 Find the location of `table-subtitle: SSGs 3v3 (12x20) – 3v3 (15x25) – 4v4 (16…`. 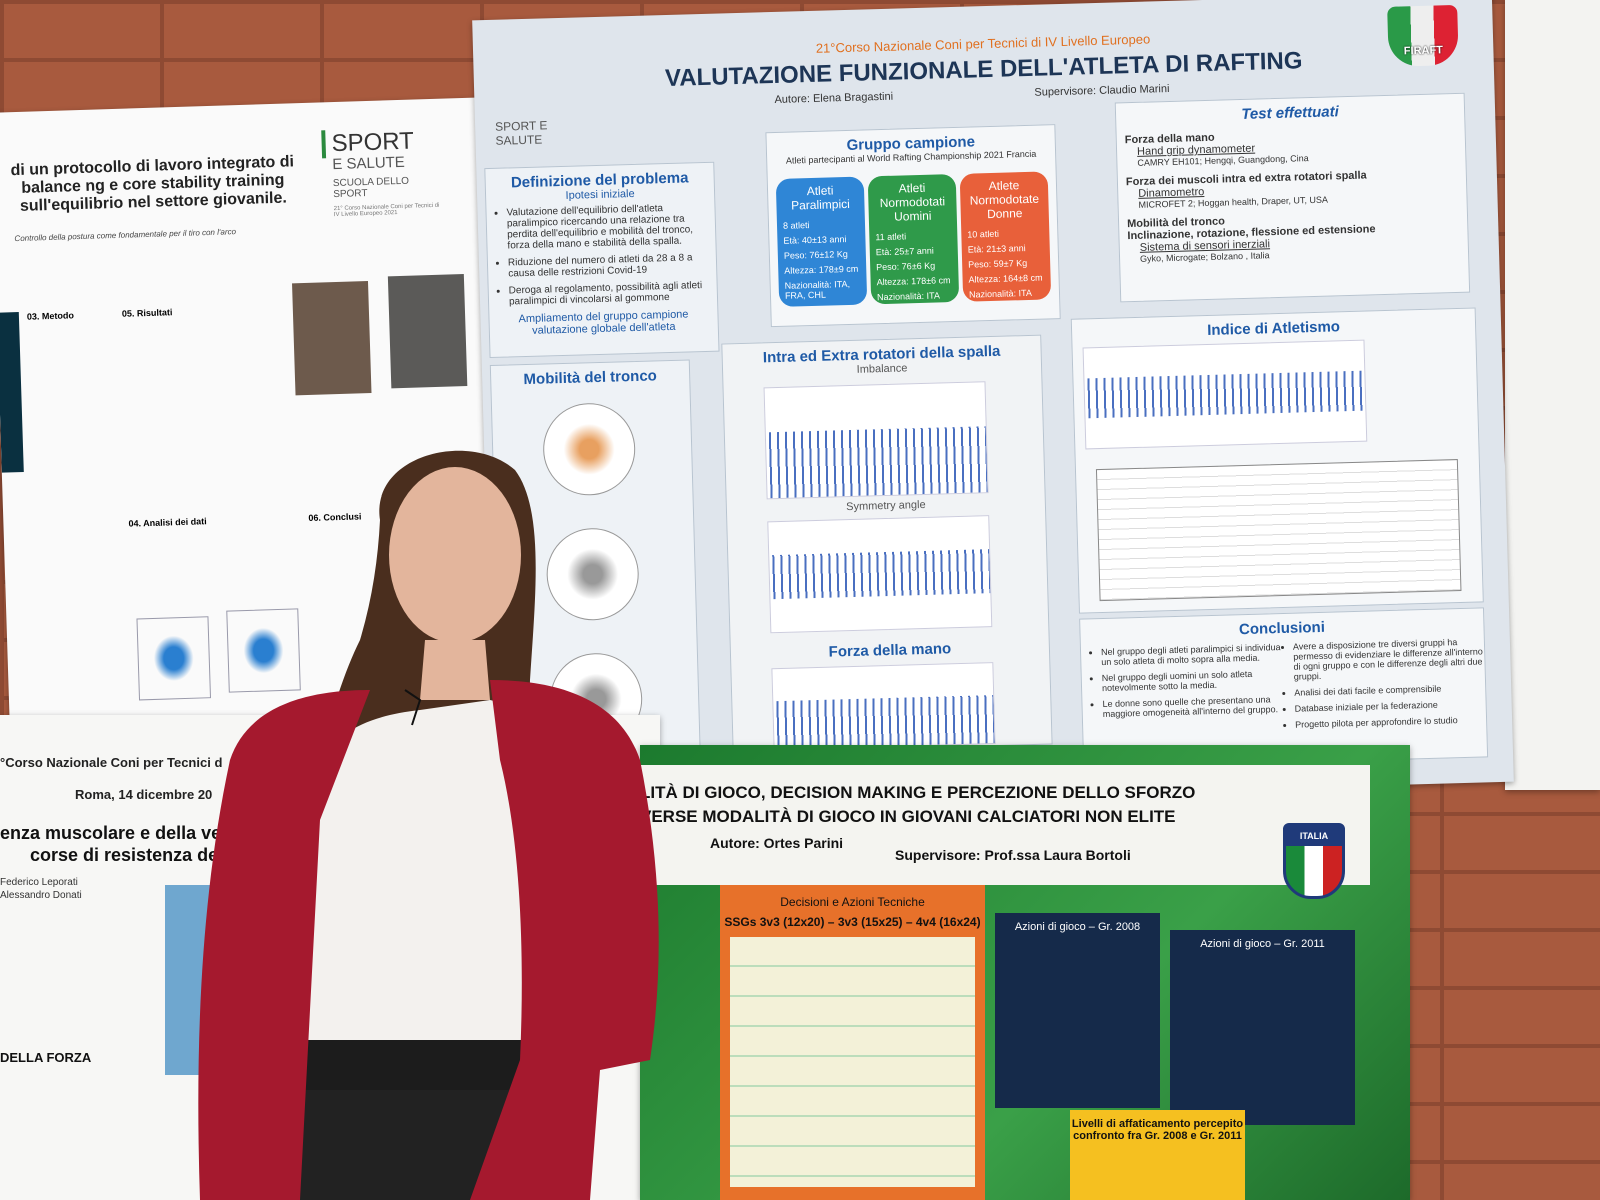

table-subtitle: SSGs 3v3 (12x20) – 3v3 (15x25) – 4v4 (16… is located at coordinates (852, 922).